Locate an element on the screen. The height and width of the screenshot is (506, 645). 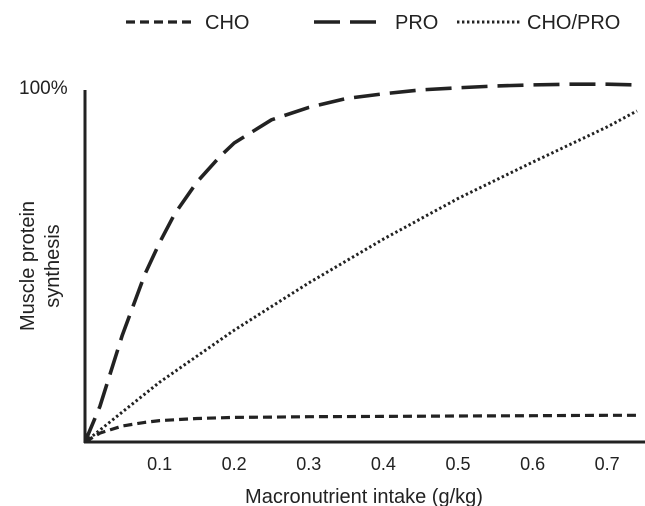
x-tick-label: 0.1 is located at coordinates (159, 464).